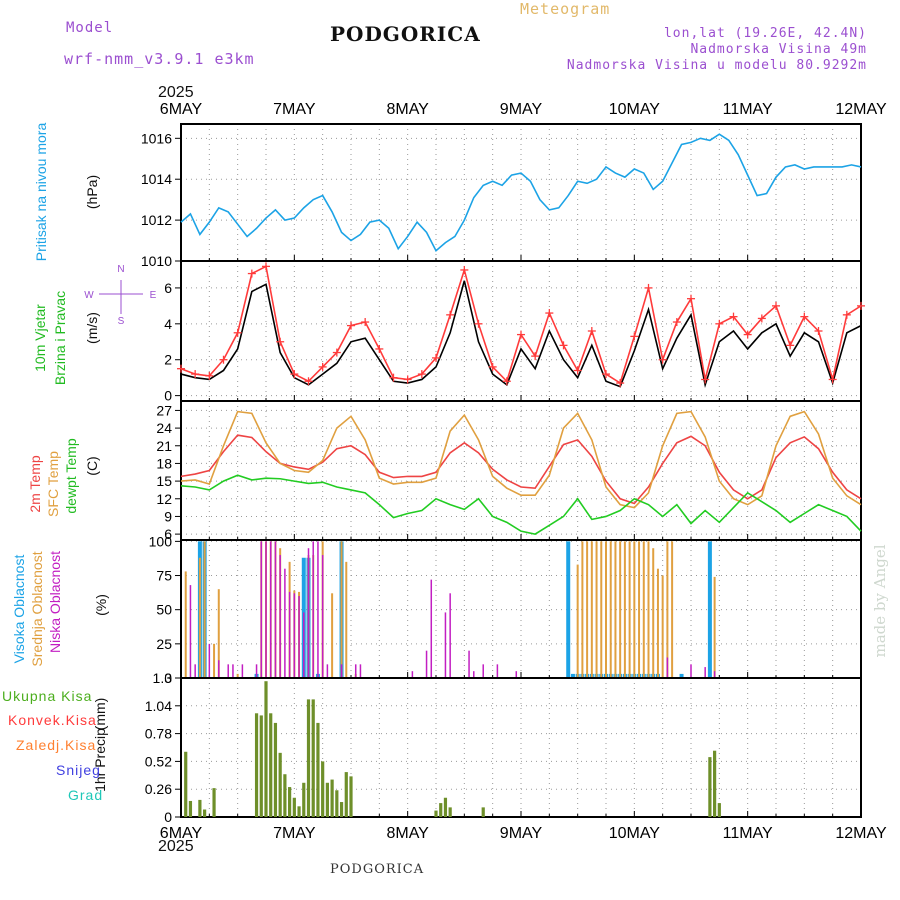 The width and height of the screenshot is (900, 900). Describe the element at coordinates (120, 269) in the screenshot. I see `compass-letter: N` at that location.